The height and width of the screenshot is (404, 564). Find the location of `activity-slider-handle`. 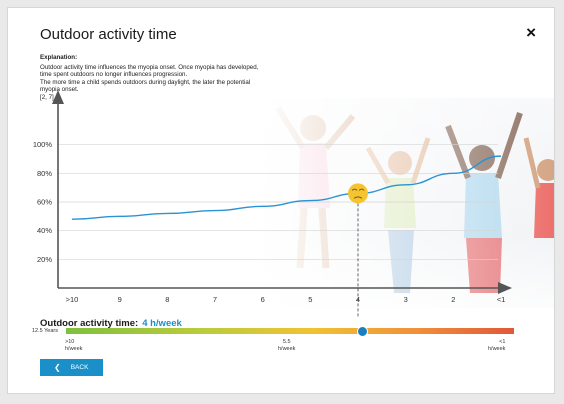

activity-slider-handle is located at coordinates (362, 331).